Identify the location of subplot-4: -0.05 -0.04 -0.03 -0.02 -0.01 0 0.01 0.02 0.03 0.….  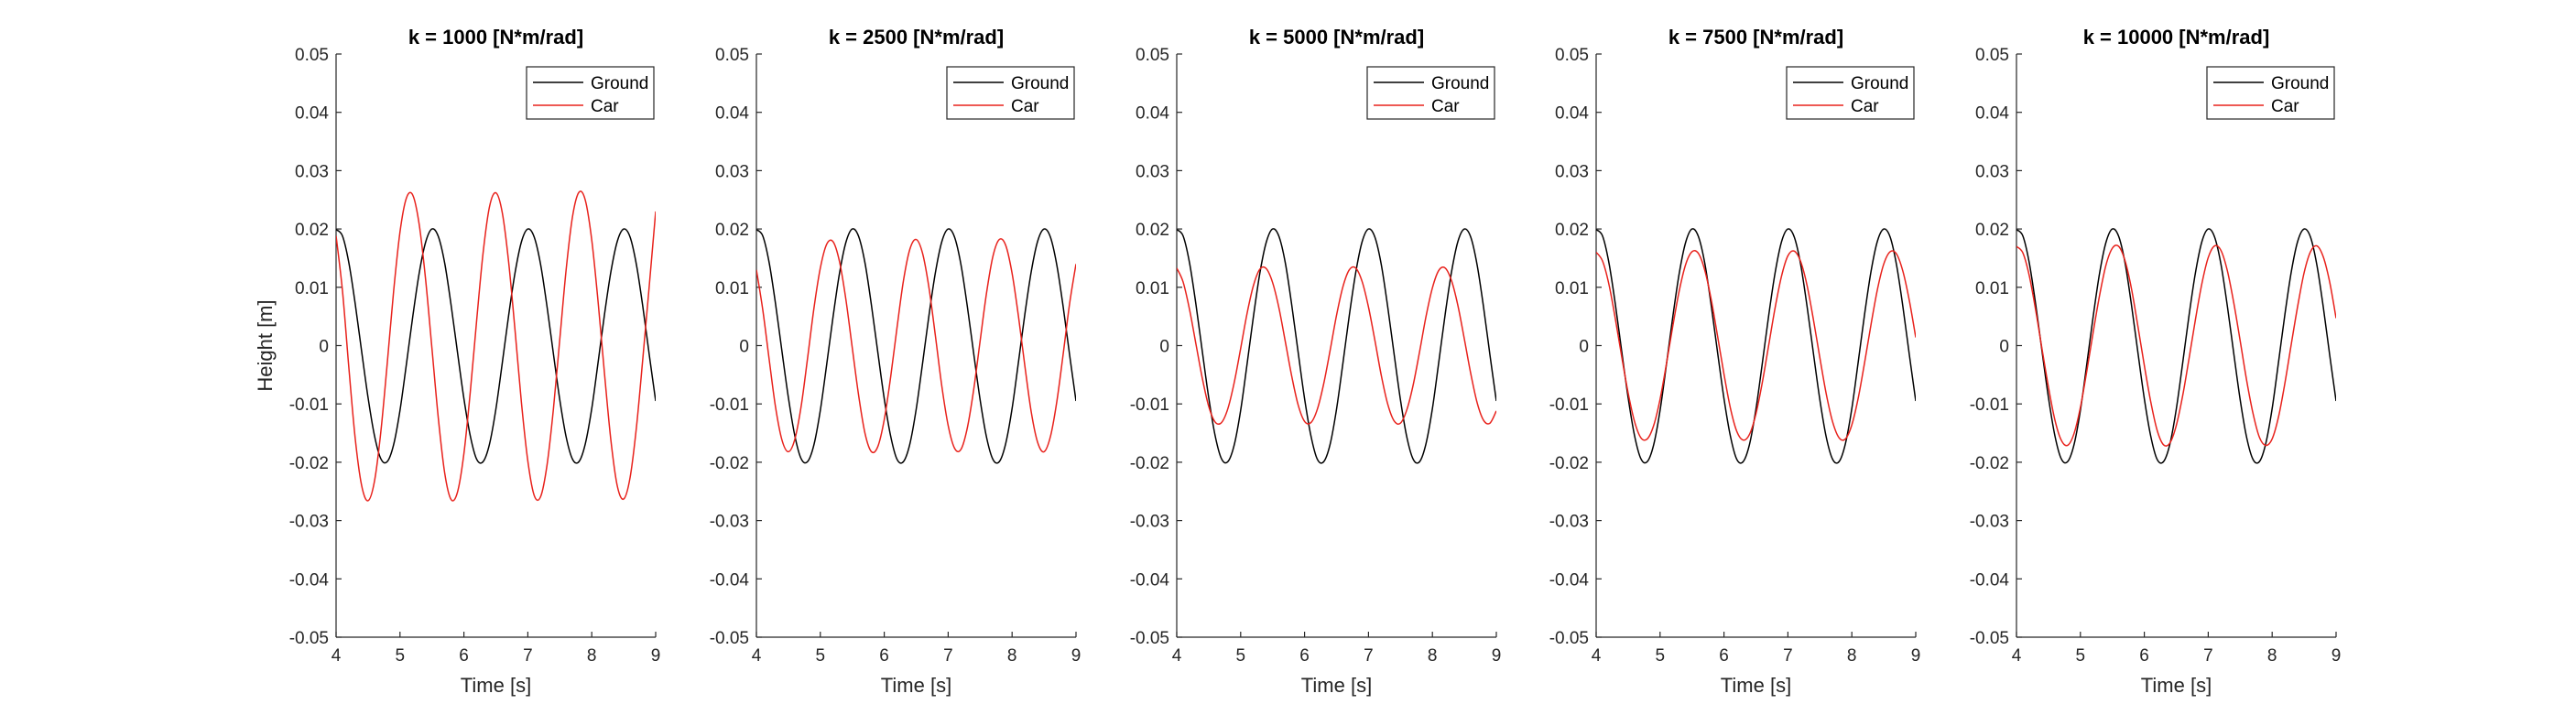
(1735, 361).